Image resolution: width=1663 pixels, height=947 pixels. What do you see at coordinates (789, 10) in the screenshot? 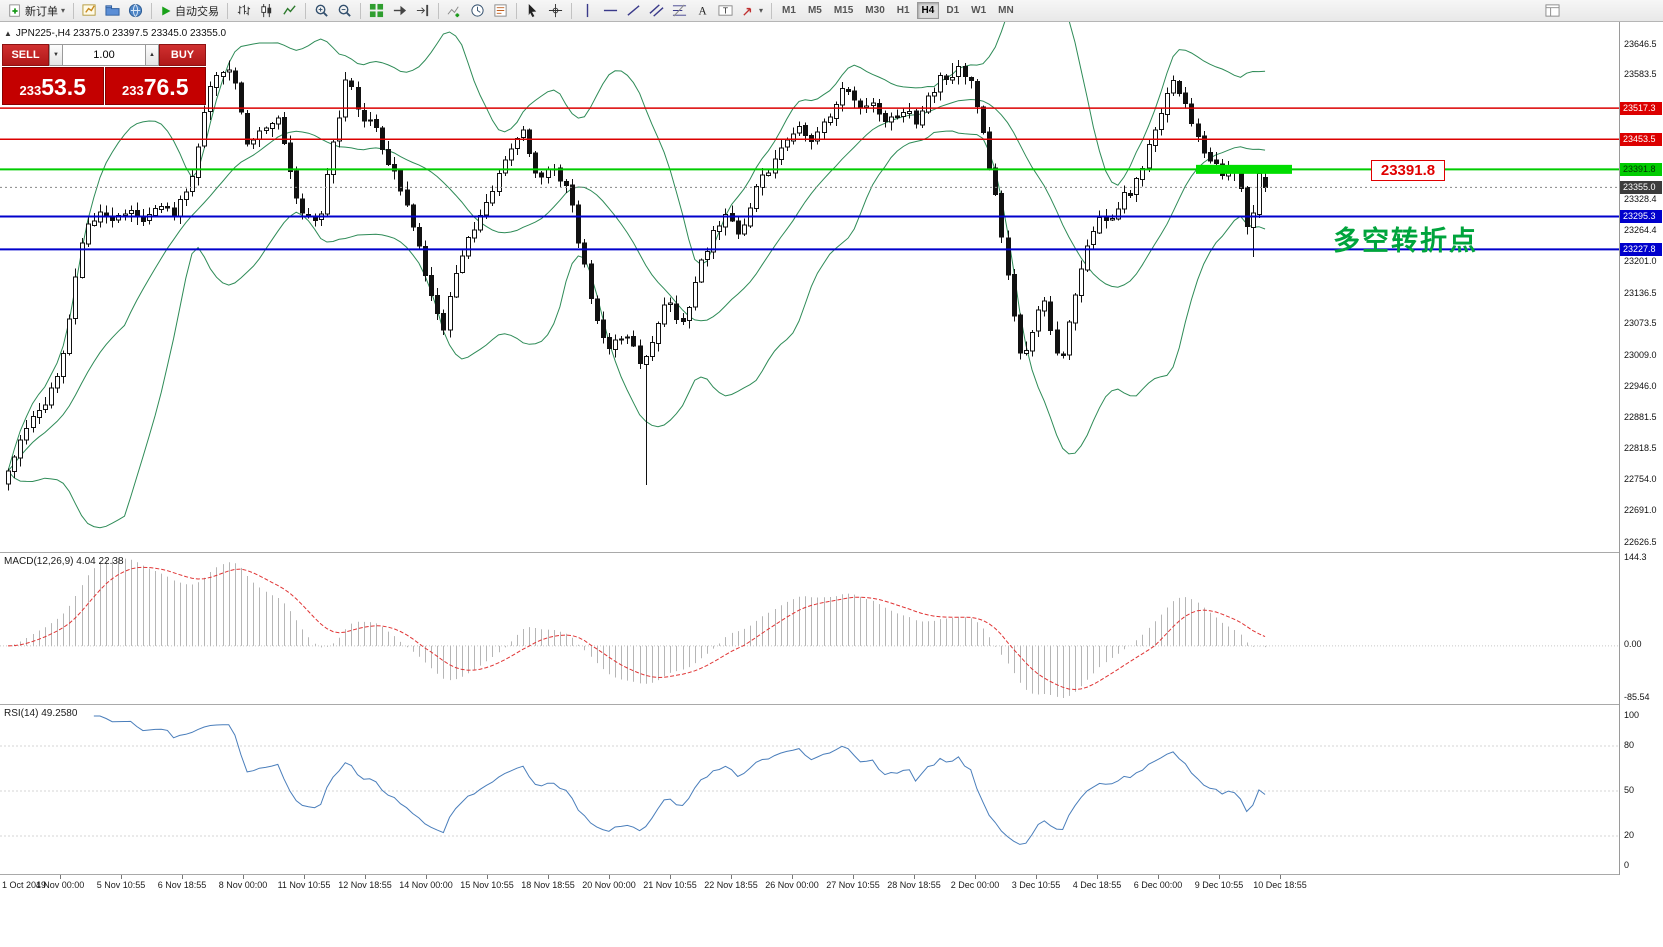
I see `timeframe-button-m1: M1` at bounding box center [789, 10].